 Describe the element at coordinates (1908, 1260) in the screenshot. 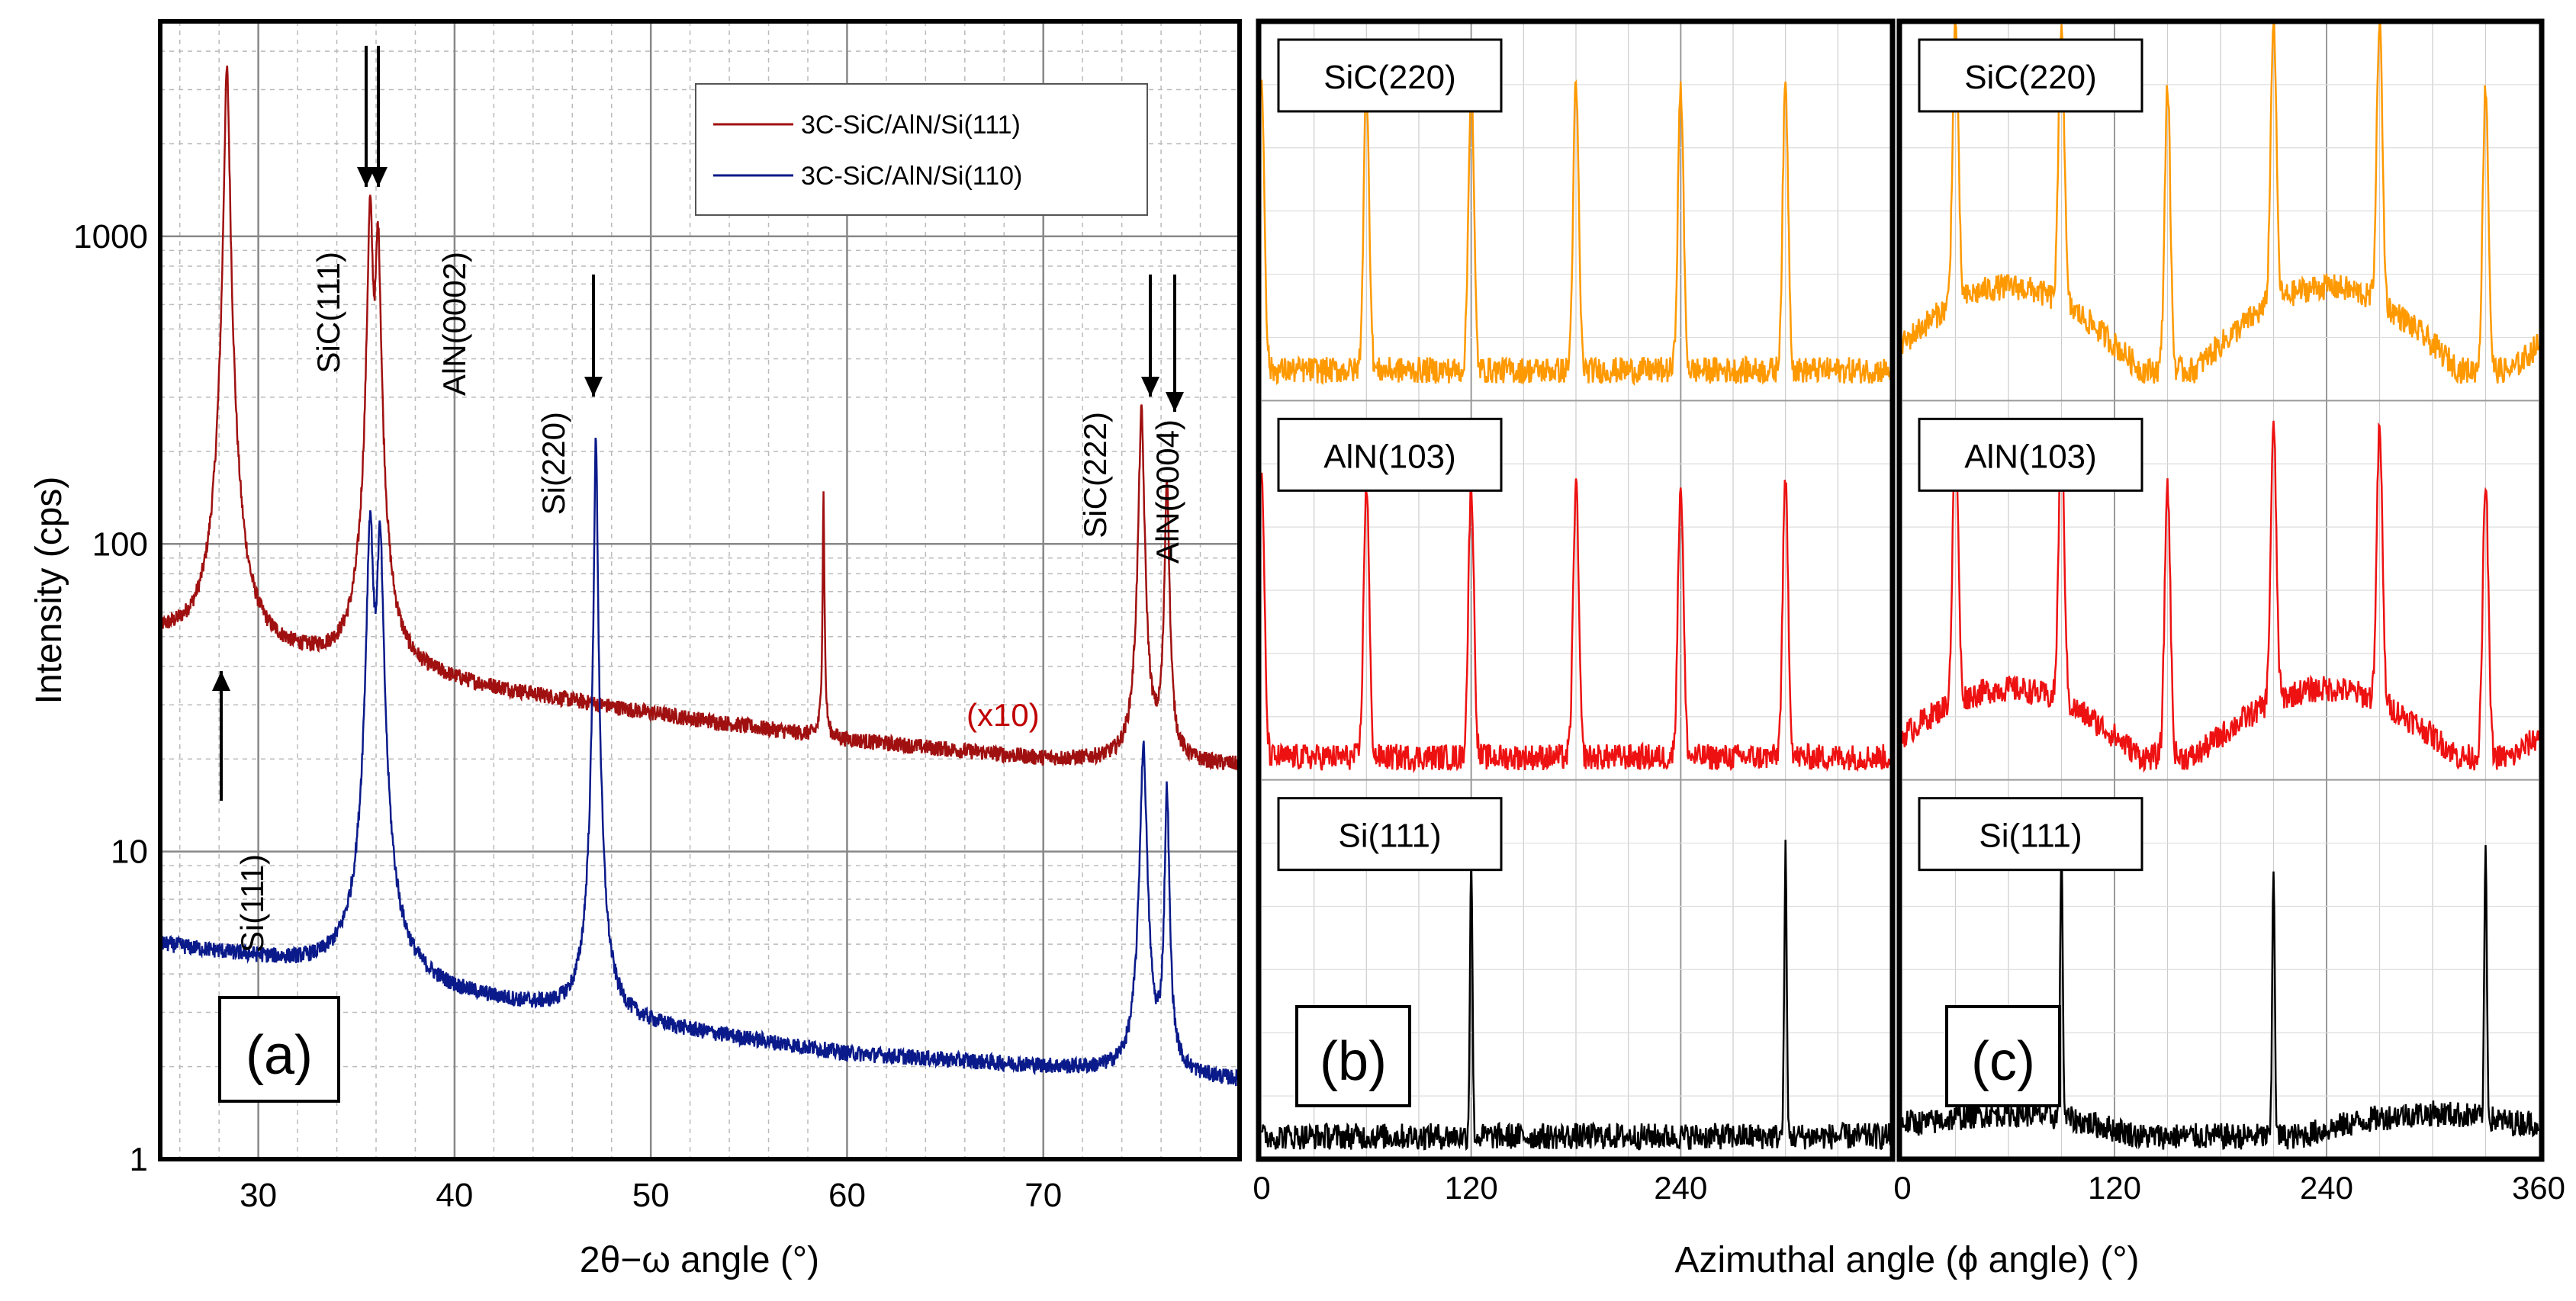

I see `azimuthal-x-axis-label: Azimuthal angle (ϕ angle) (°)` at that location.